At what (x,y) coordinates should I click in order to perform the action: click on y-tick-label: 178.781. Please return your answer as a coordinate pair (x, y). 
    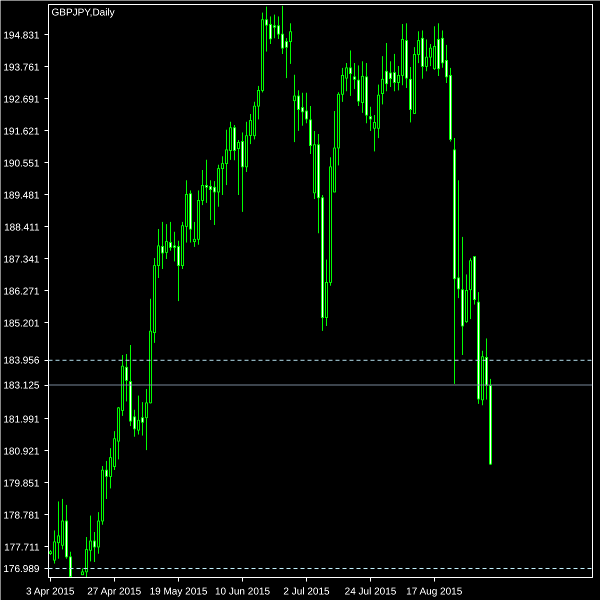
    Looking at the image, I should click on (21, 516).